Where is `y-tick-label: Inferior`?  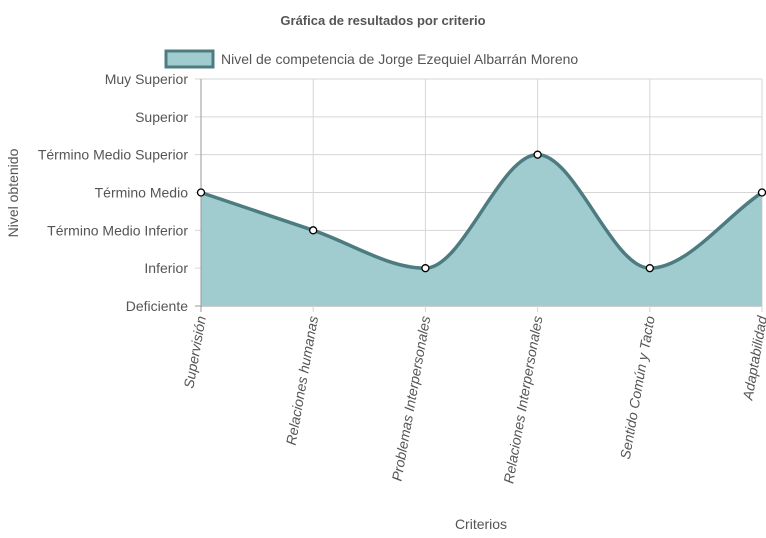
y-tick-label: Inferior is located at coordinates (166, 268).